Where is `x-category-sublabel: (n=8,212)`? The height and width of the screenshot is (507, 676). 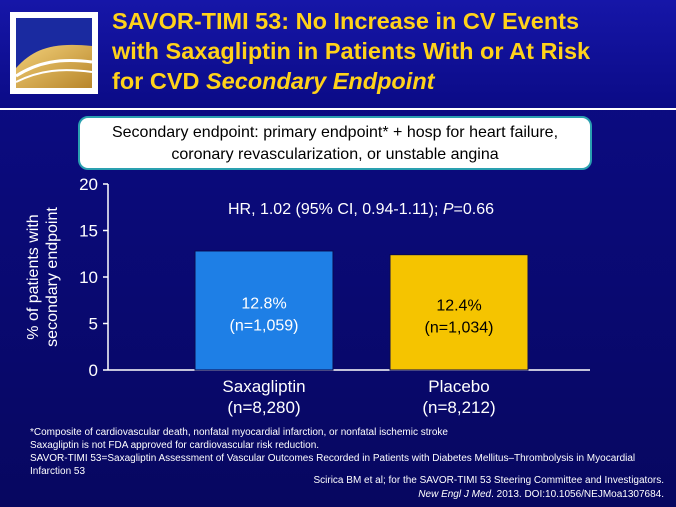
x-category-sublabel: (n=8,212) is located at coordinates (458, 407).